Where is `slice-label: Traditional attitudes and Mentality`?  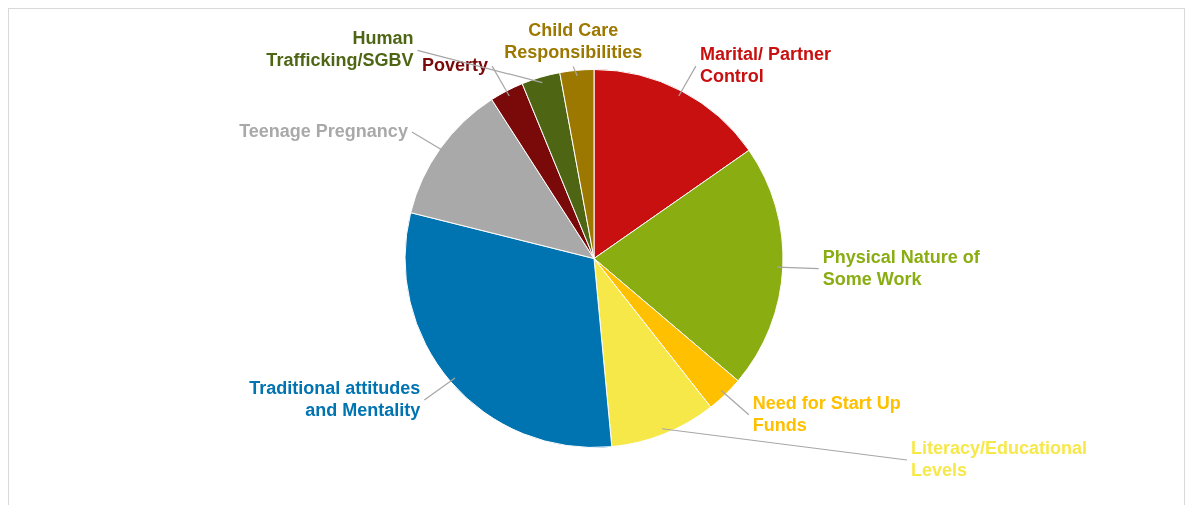
slice-label: Traditional attitudes and Mentality is located at coordinates (335, 398).